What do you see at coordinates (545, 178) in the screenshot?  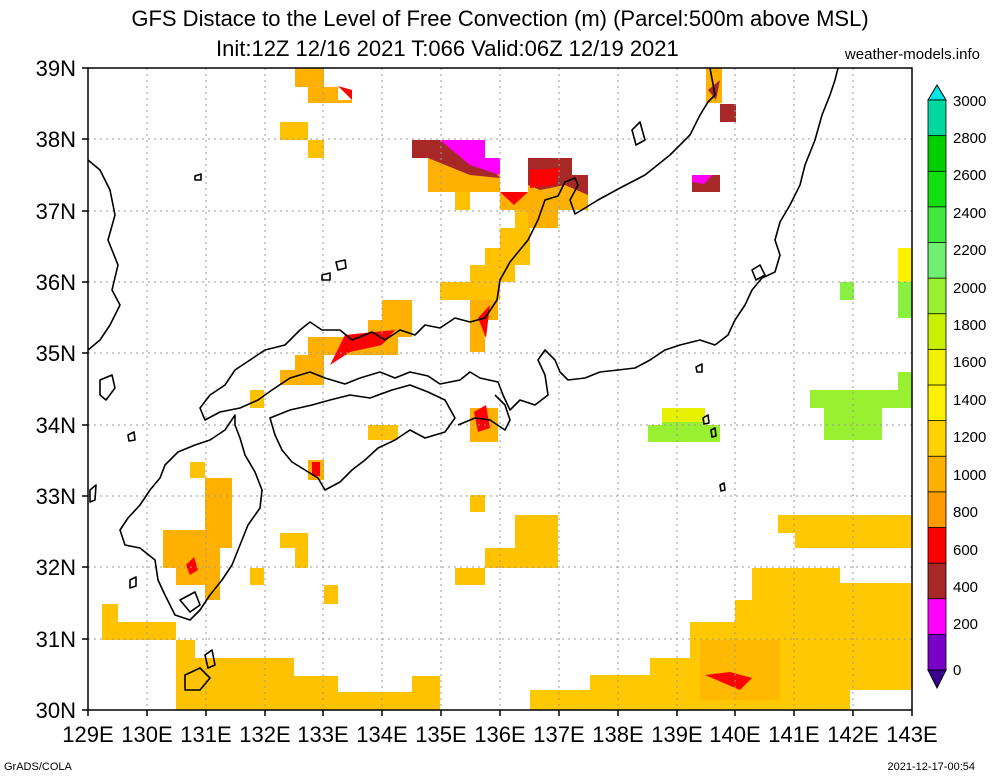 I see `field-min-noto` at bounding box center [545, 178].